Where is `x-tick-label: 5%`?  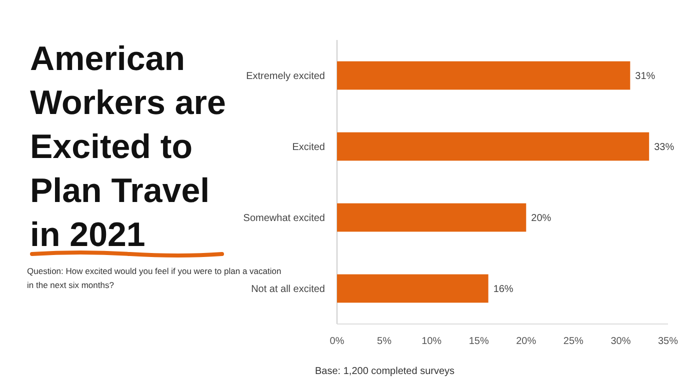
x-tick-label: 5% is located at coordinates (384, 341).